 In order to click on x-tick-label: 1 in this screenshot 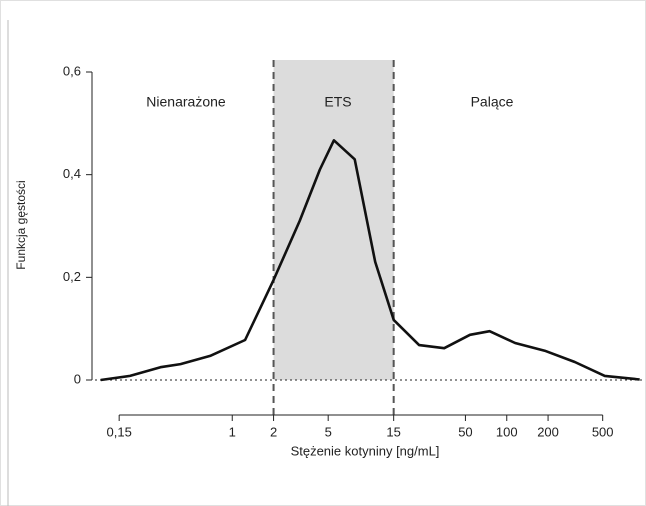, I will do `click(232, 431)`.